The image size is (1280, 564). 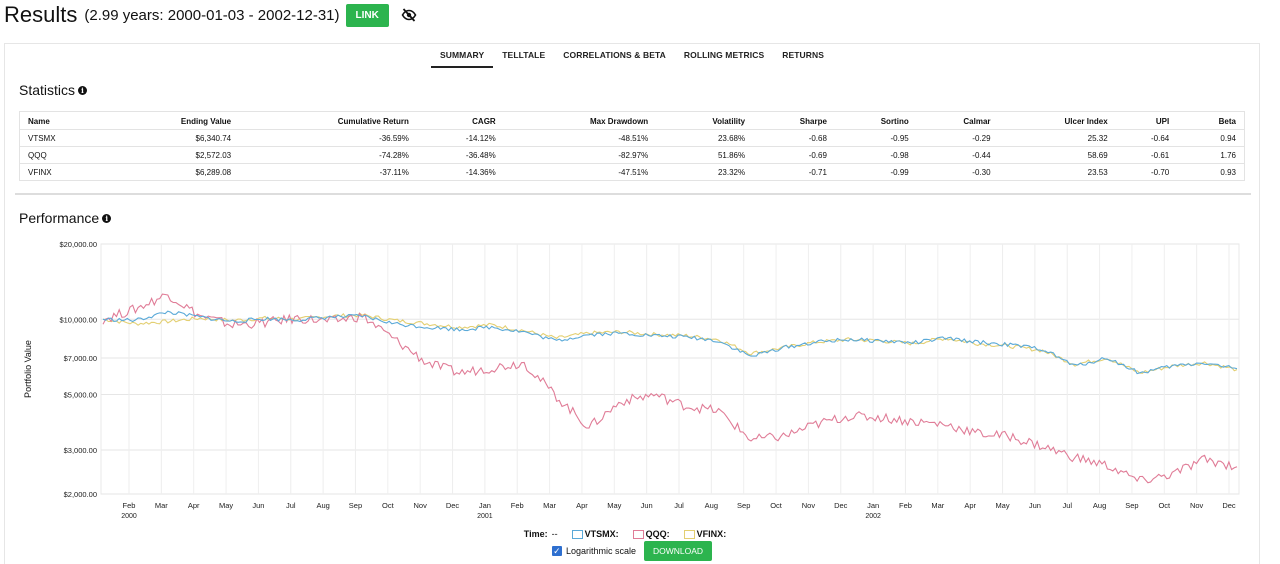 I want to click on cell: -0.98, so click(x=875, y=155).